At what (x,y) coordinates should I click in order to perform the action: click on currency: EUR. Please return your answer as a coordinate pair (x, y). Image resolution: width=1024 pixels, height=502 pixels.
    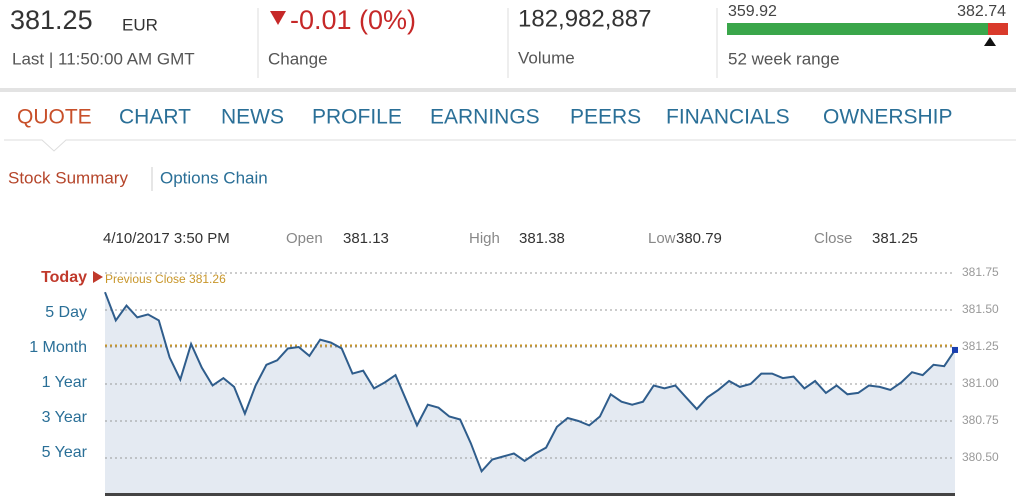
    Looking at the image, I should click on (140, 24).